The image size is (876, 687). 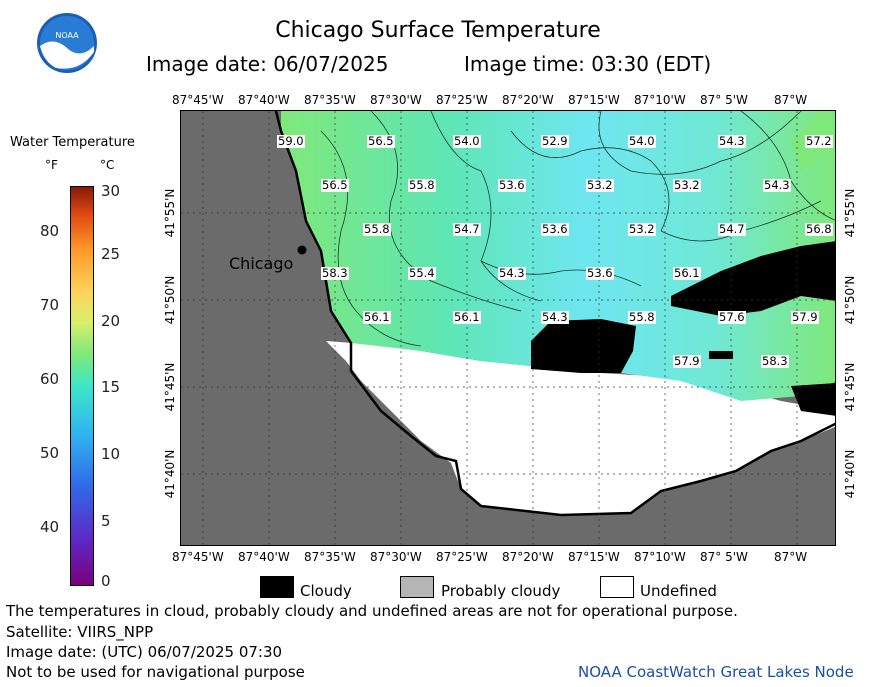 I want to click on probably-cloudy-label: Probably cloudy, so click(x=501, y=591).